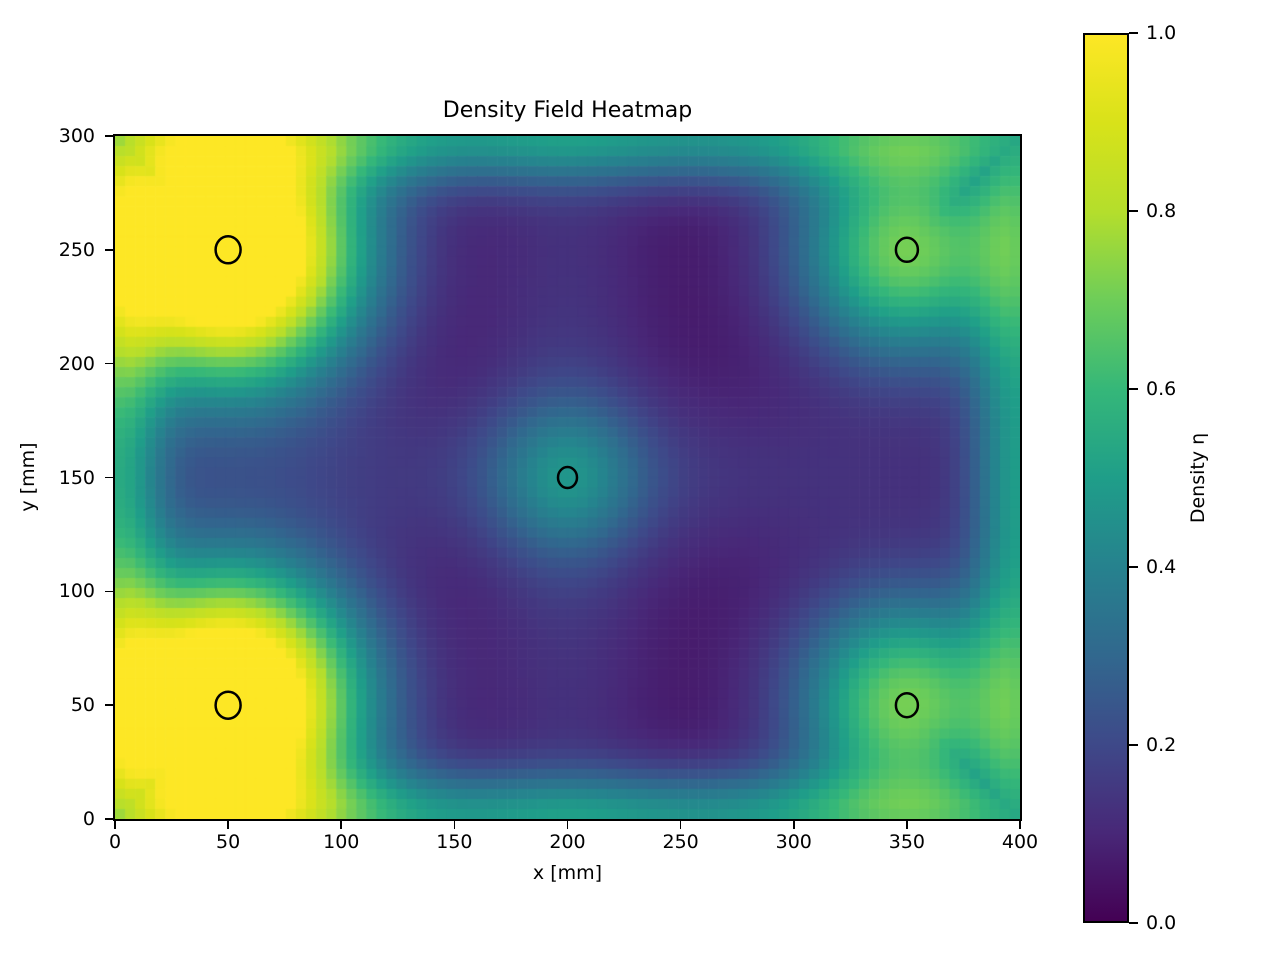 This screenshot has width=1280, height=960. Describe the element at coordinates (567, 110) in the screenshot. I see `plot-title: Density Field Heatmap` at that location.